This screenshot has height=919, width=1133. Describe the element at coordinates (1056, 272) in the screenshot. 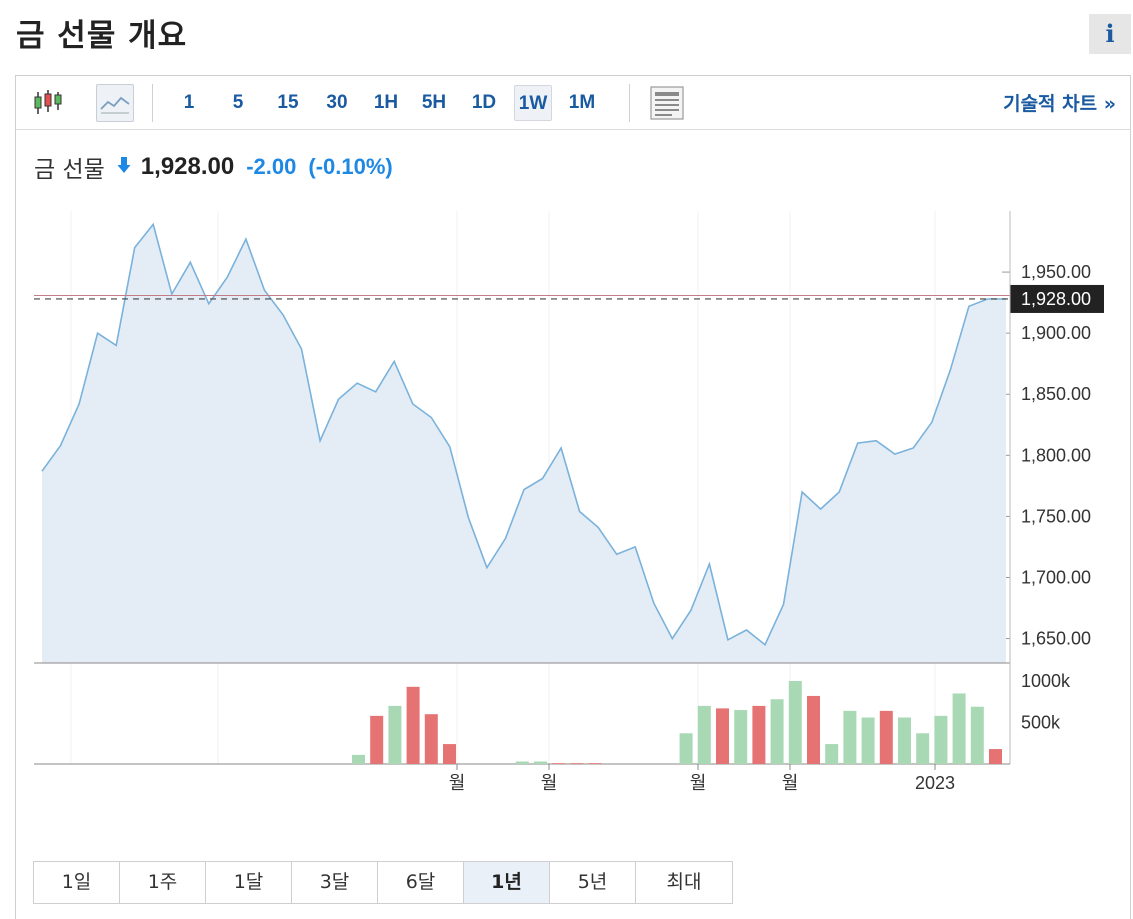

I see `y-tick-label: 1,950.00` at that location.